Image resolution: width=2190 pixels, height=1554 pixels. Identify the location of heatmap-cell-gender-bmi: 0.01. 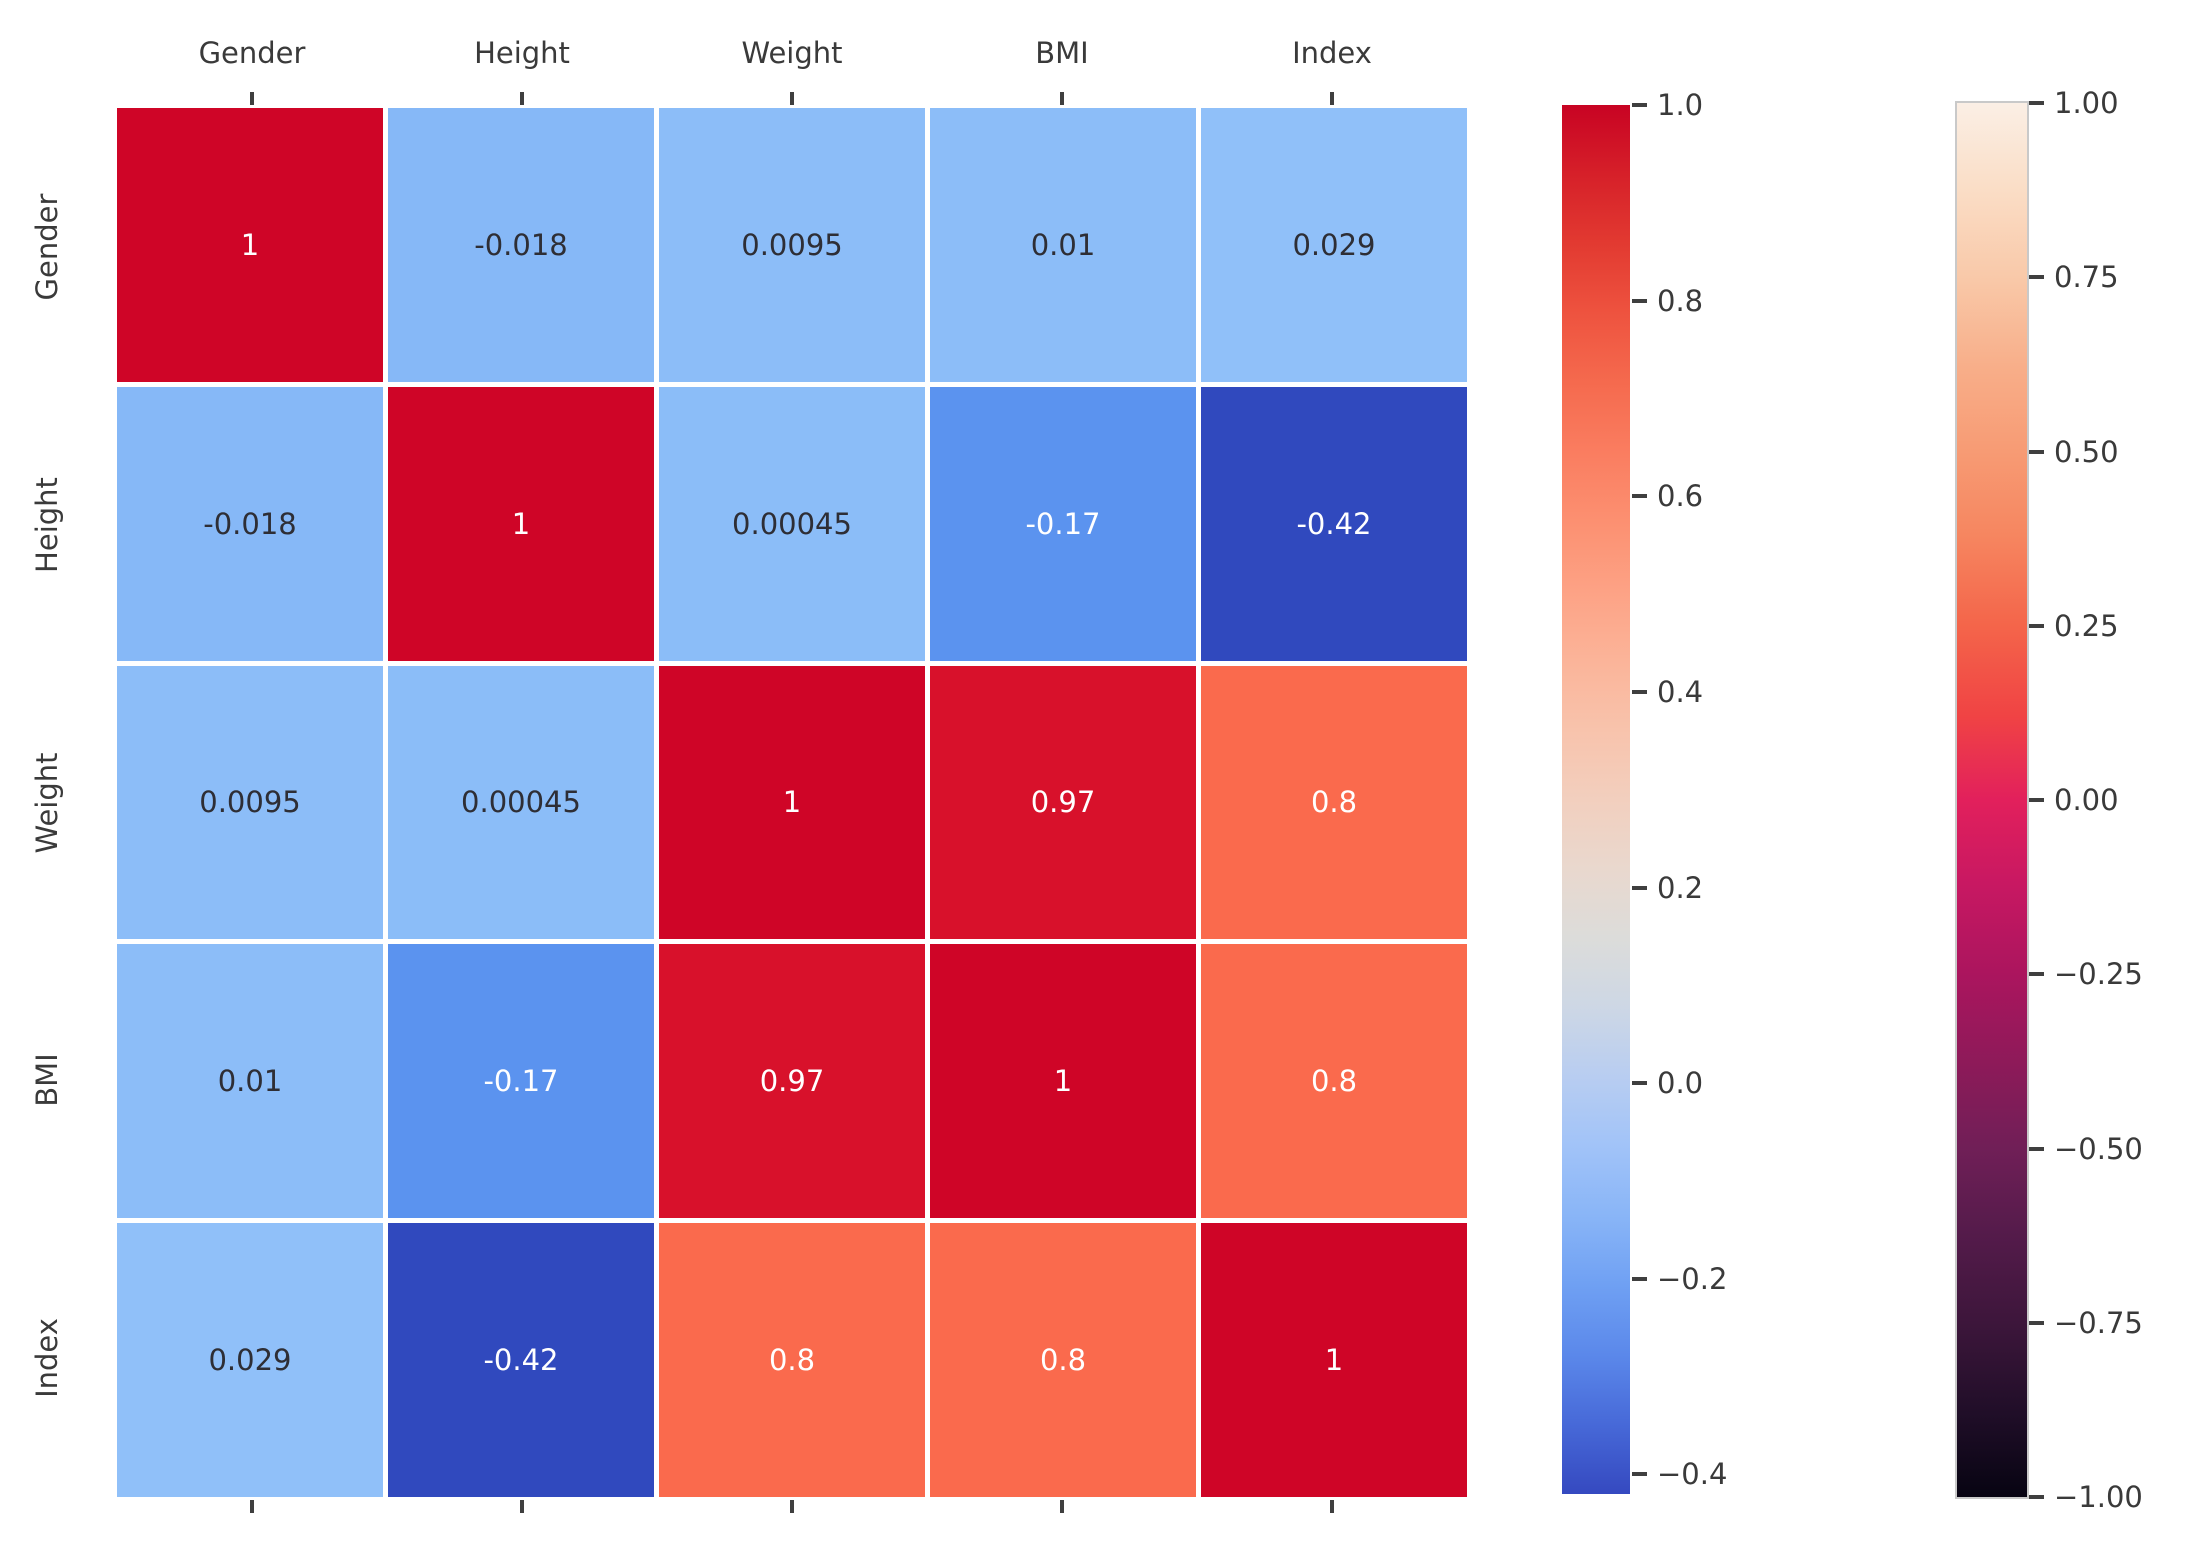
(1063, 245).